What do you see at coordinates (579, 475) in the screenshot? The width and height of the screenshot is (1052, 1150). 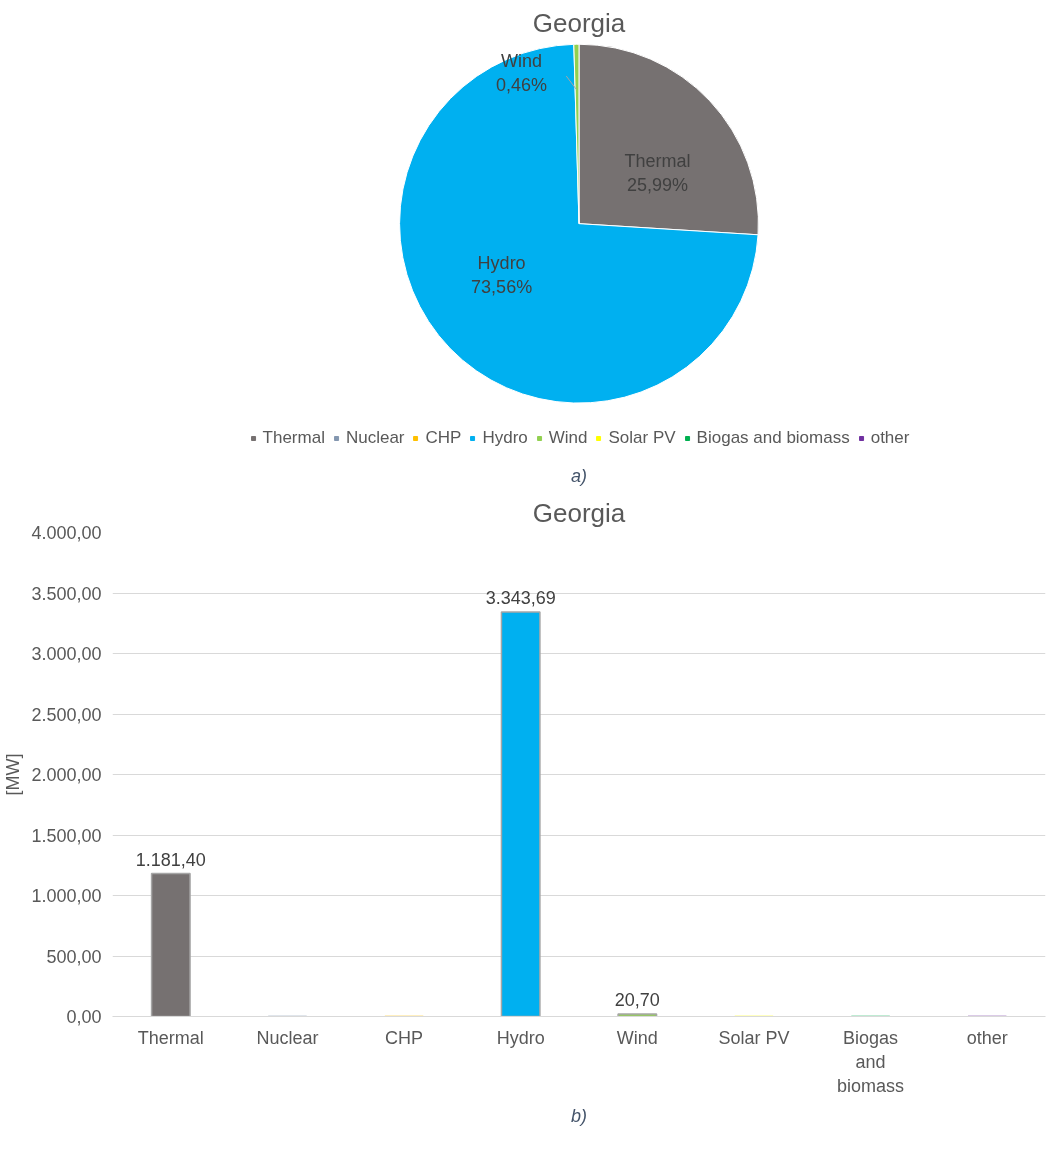 I see `text: a)` at bounding box center [579, 475].